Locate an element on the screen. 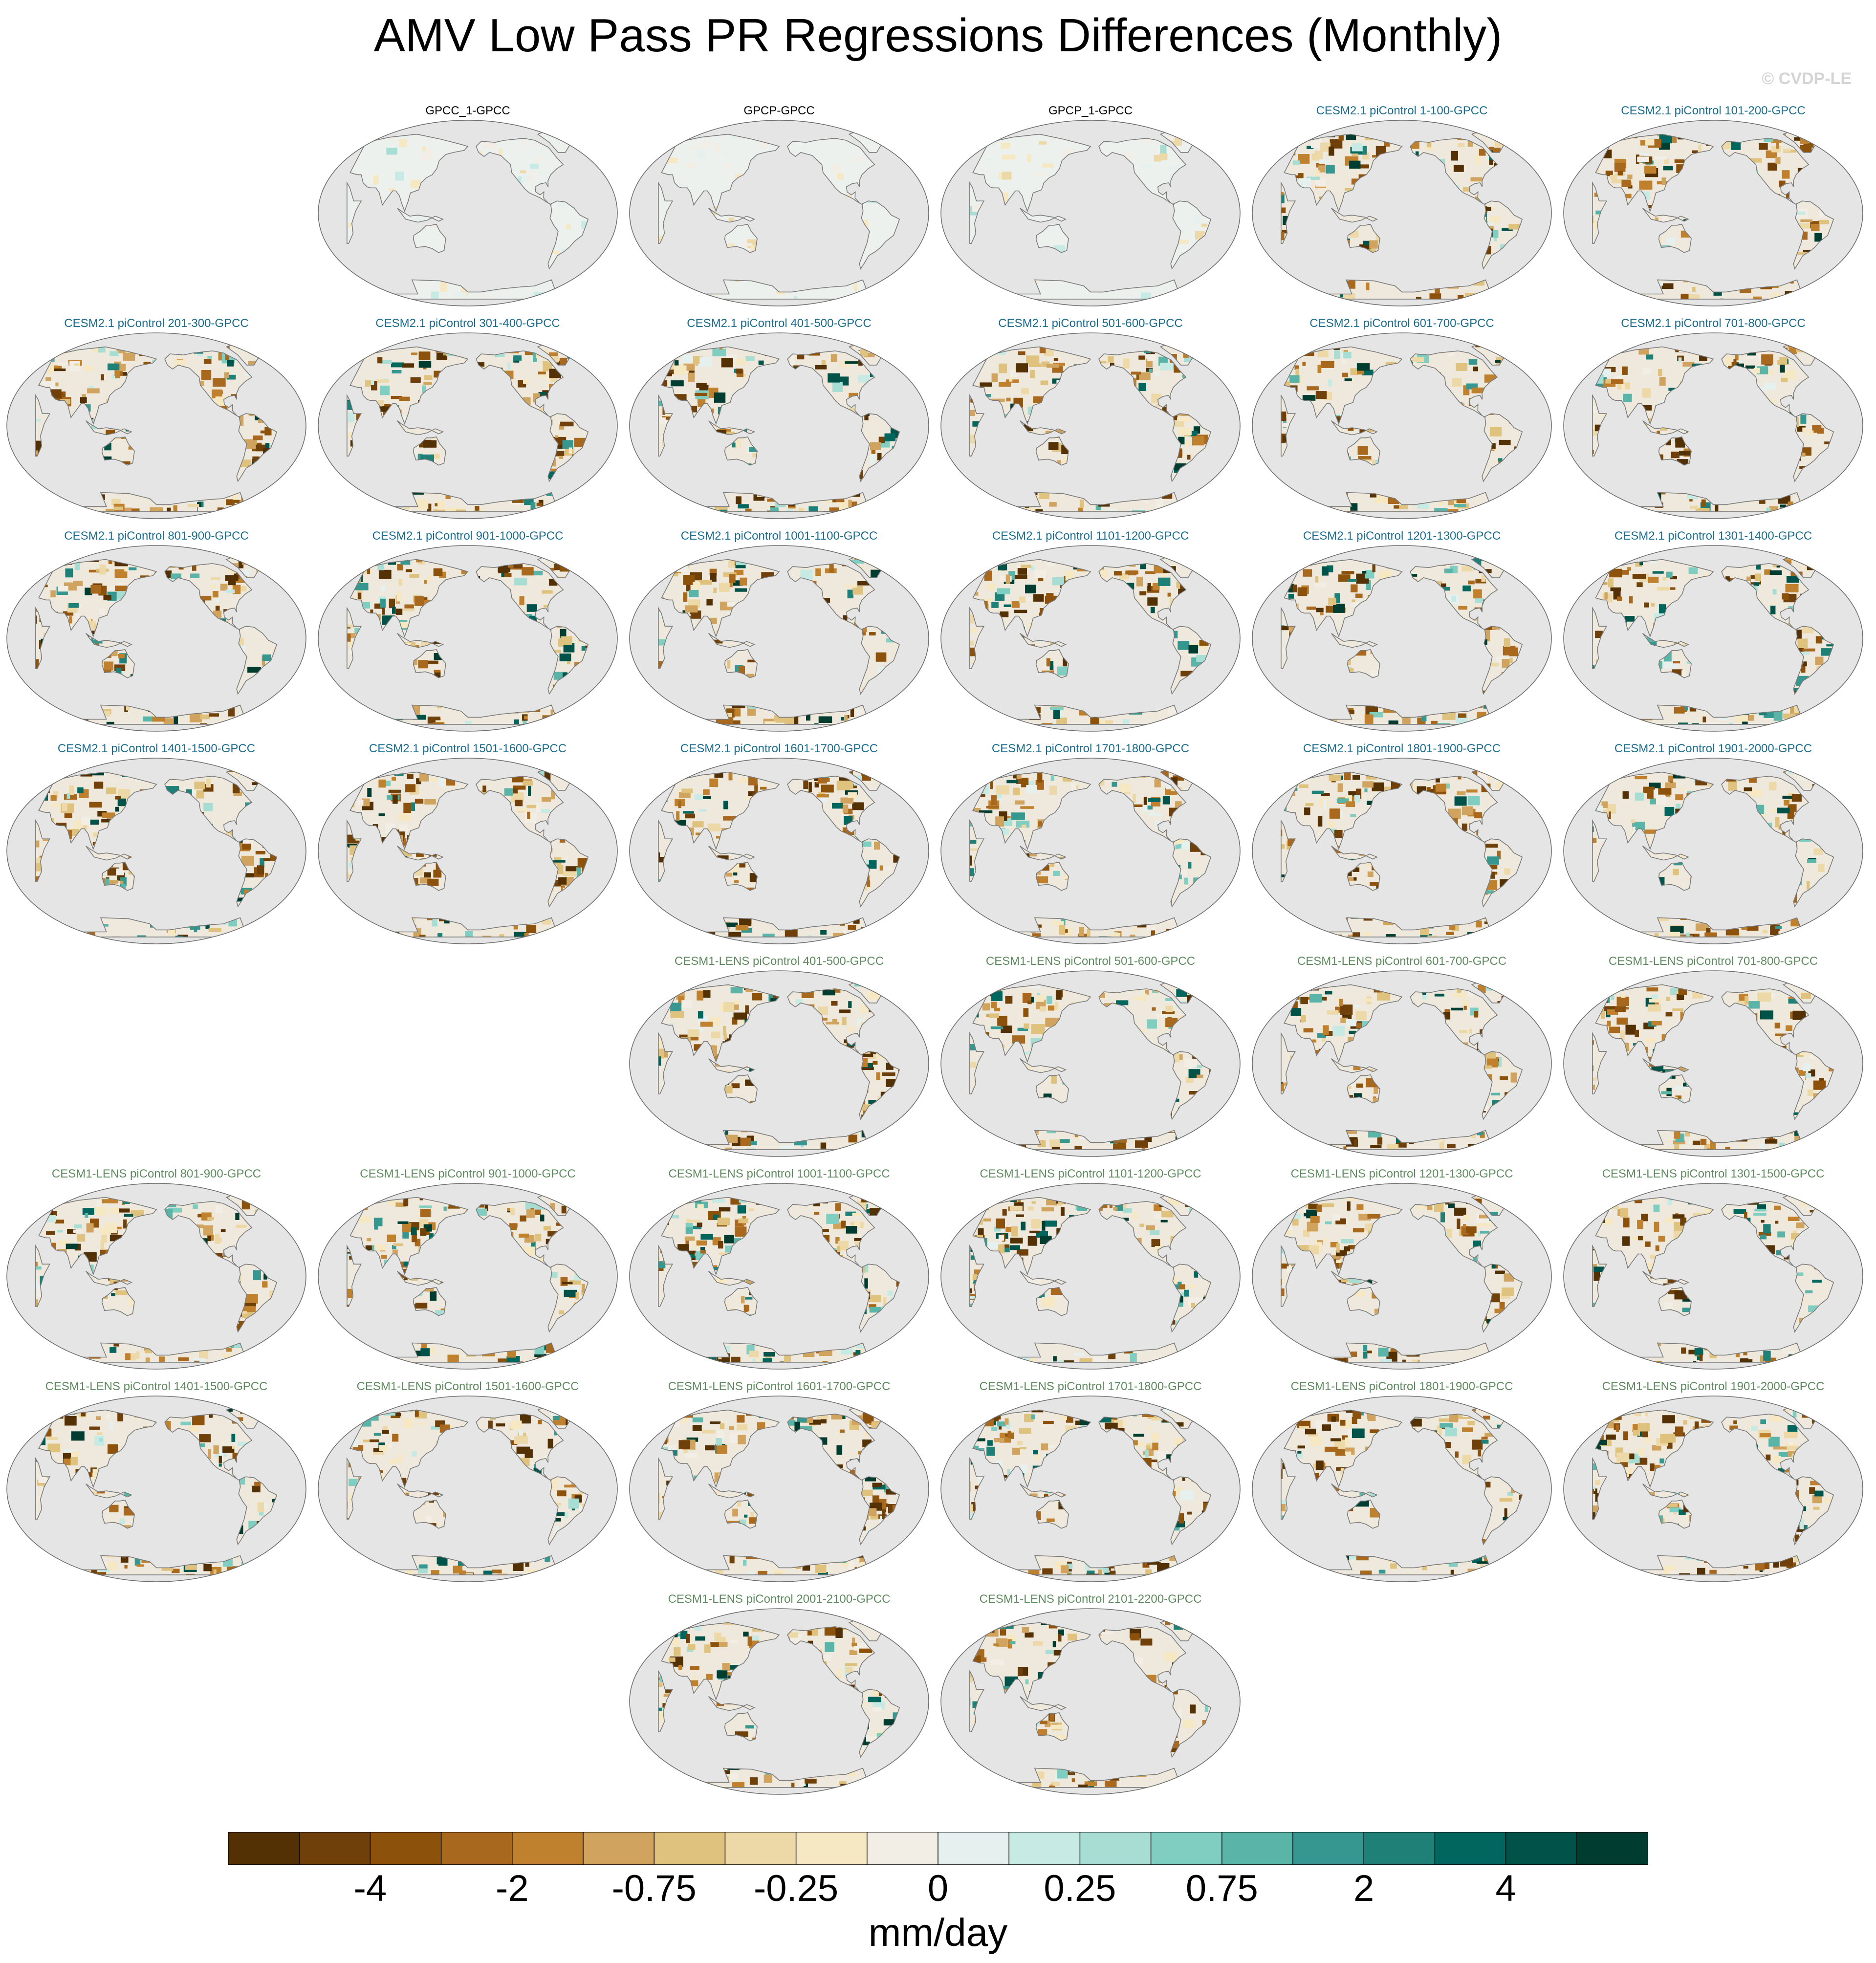 The height and width of the screenshot is (1963, 1876). panel-label: CESM1-LENS piControl 1501-1600-GPCC is located at coordinates (467, 1386).